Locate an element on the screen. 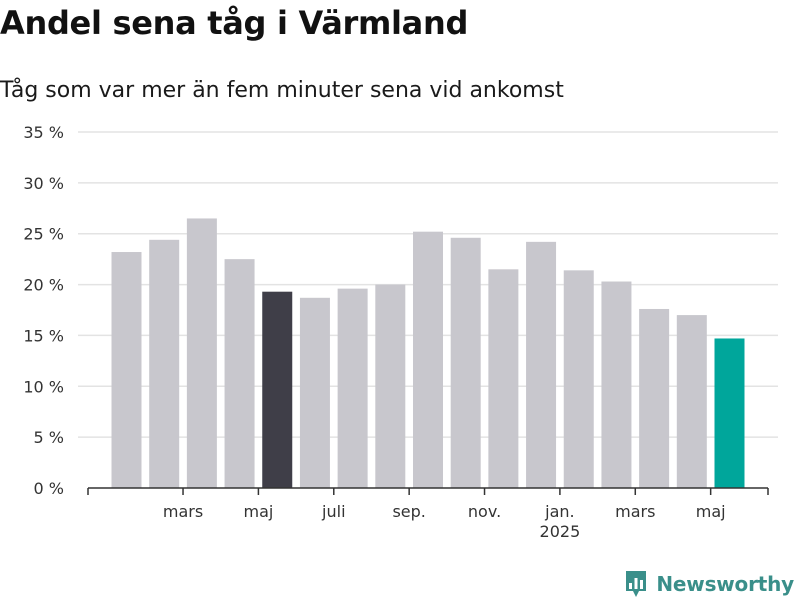  x-tick-label: nov. is located at coordinates (484, 511).